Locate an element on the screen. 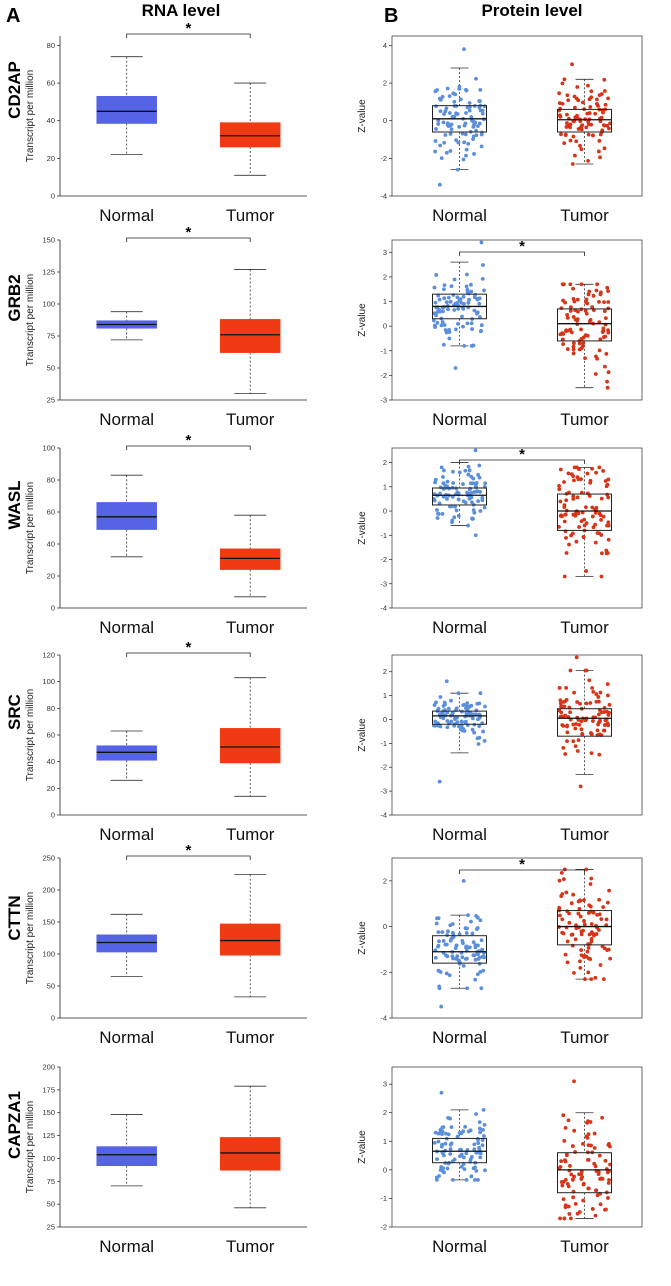 The width and height of the screenshot is (671, 1286). significance-bracket is located at coordinates (188, 654).